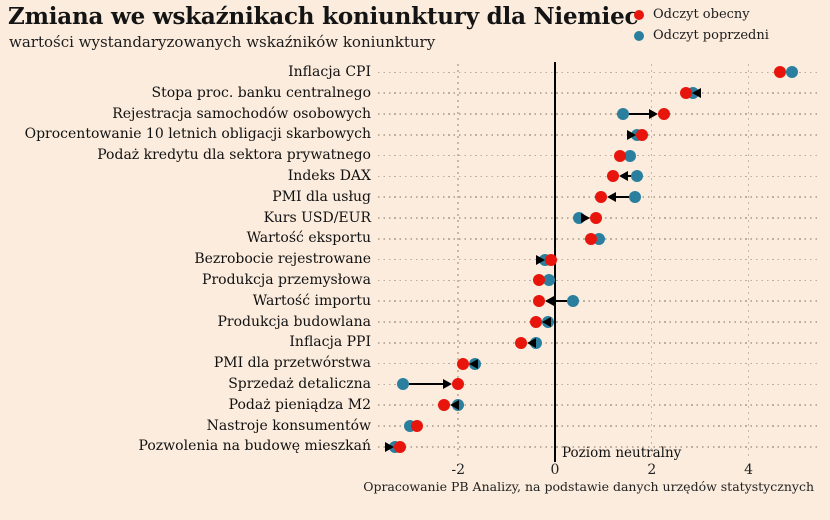  I want to click on indicator-label: Podaż kredytu dla sektora prywatnego, so click(234, 155).